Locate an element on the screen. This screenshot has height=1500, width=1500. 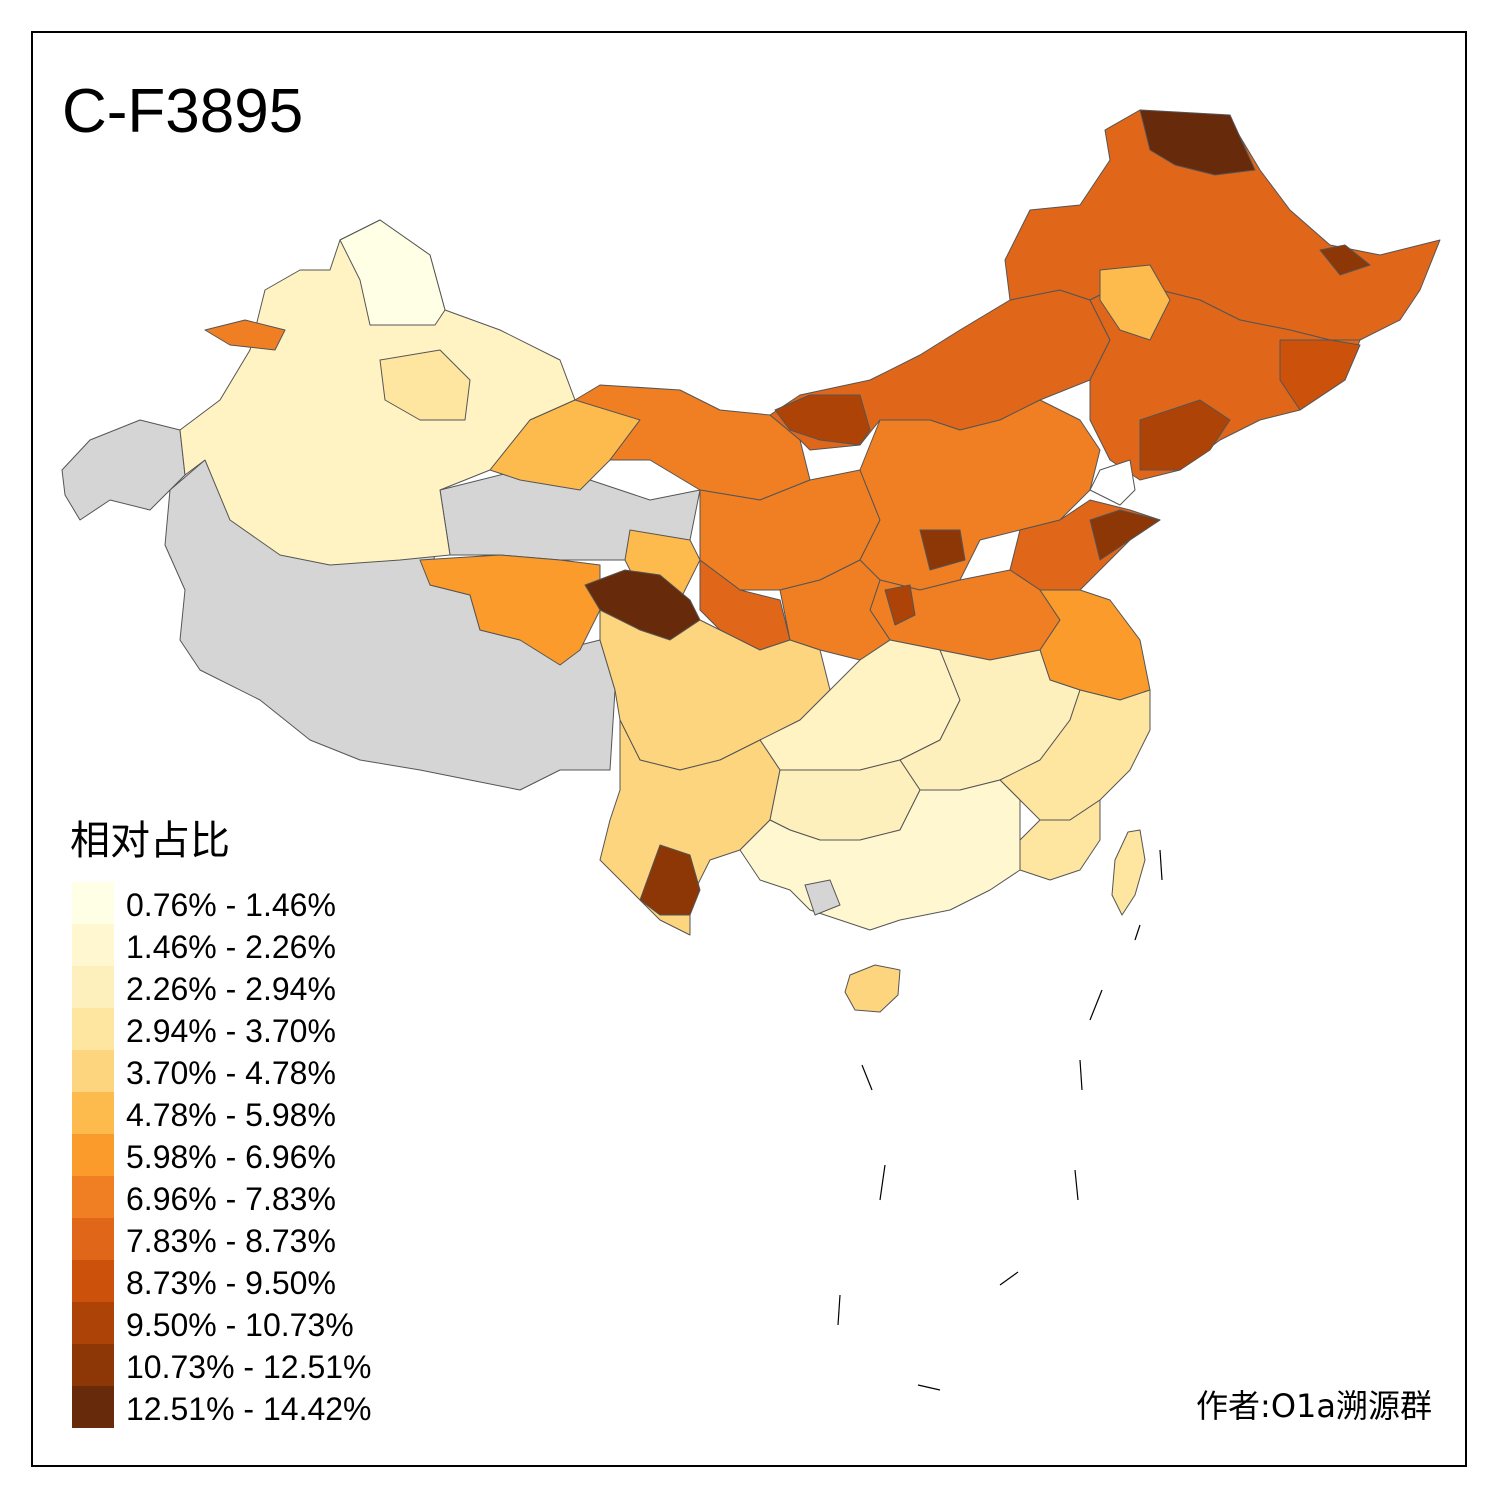
region-xinjiang-ili is located at coordinates (245, 335).